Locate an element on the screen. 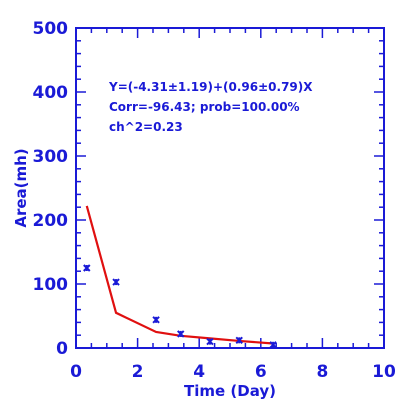 The image size is (409, 409). y-tick-label: 200 is located at coordinates (51, 221).